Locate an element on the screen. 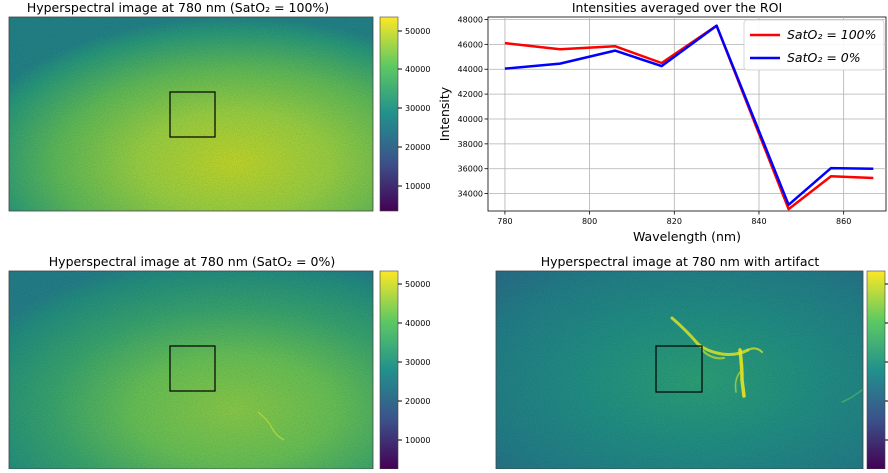 This screenshot has height=473, width=888. y-tick-label: 34000 is located at coordinates (470, 194).